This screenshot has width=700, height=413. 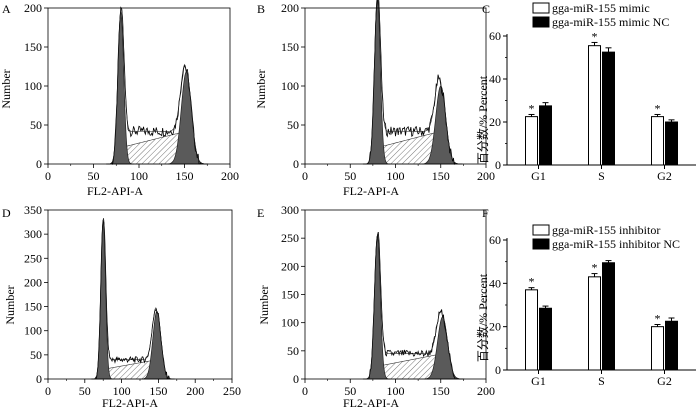 I want to click on panel-label: C, so click(x=486, y=9).